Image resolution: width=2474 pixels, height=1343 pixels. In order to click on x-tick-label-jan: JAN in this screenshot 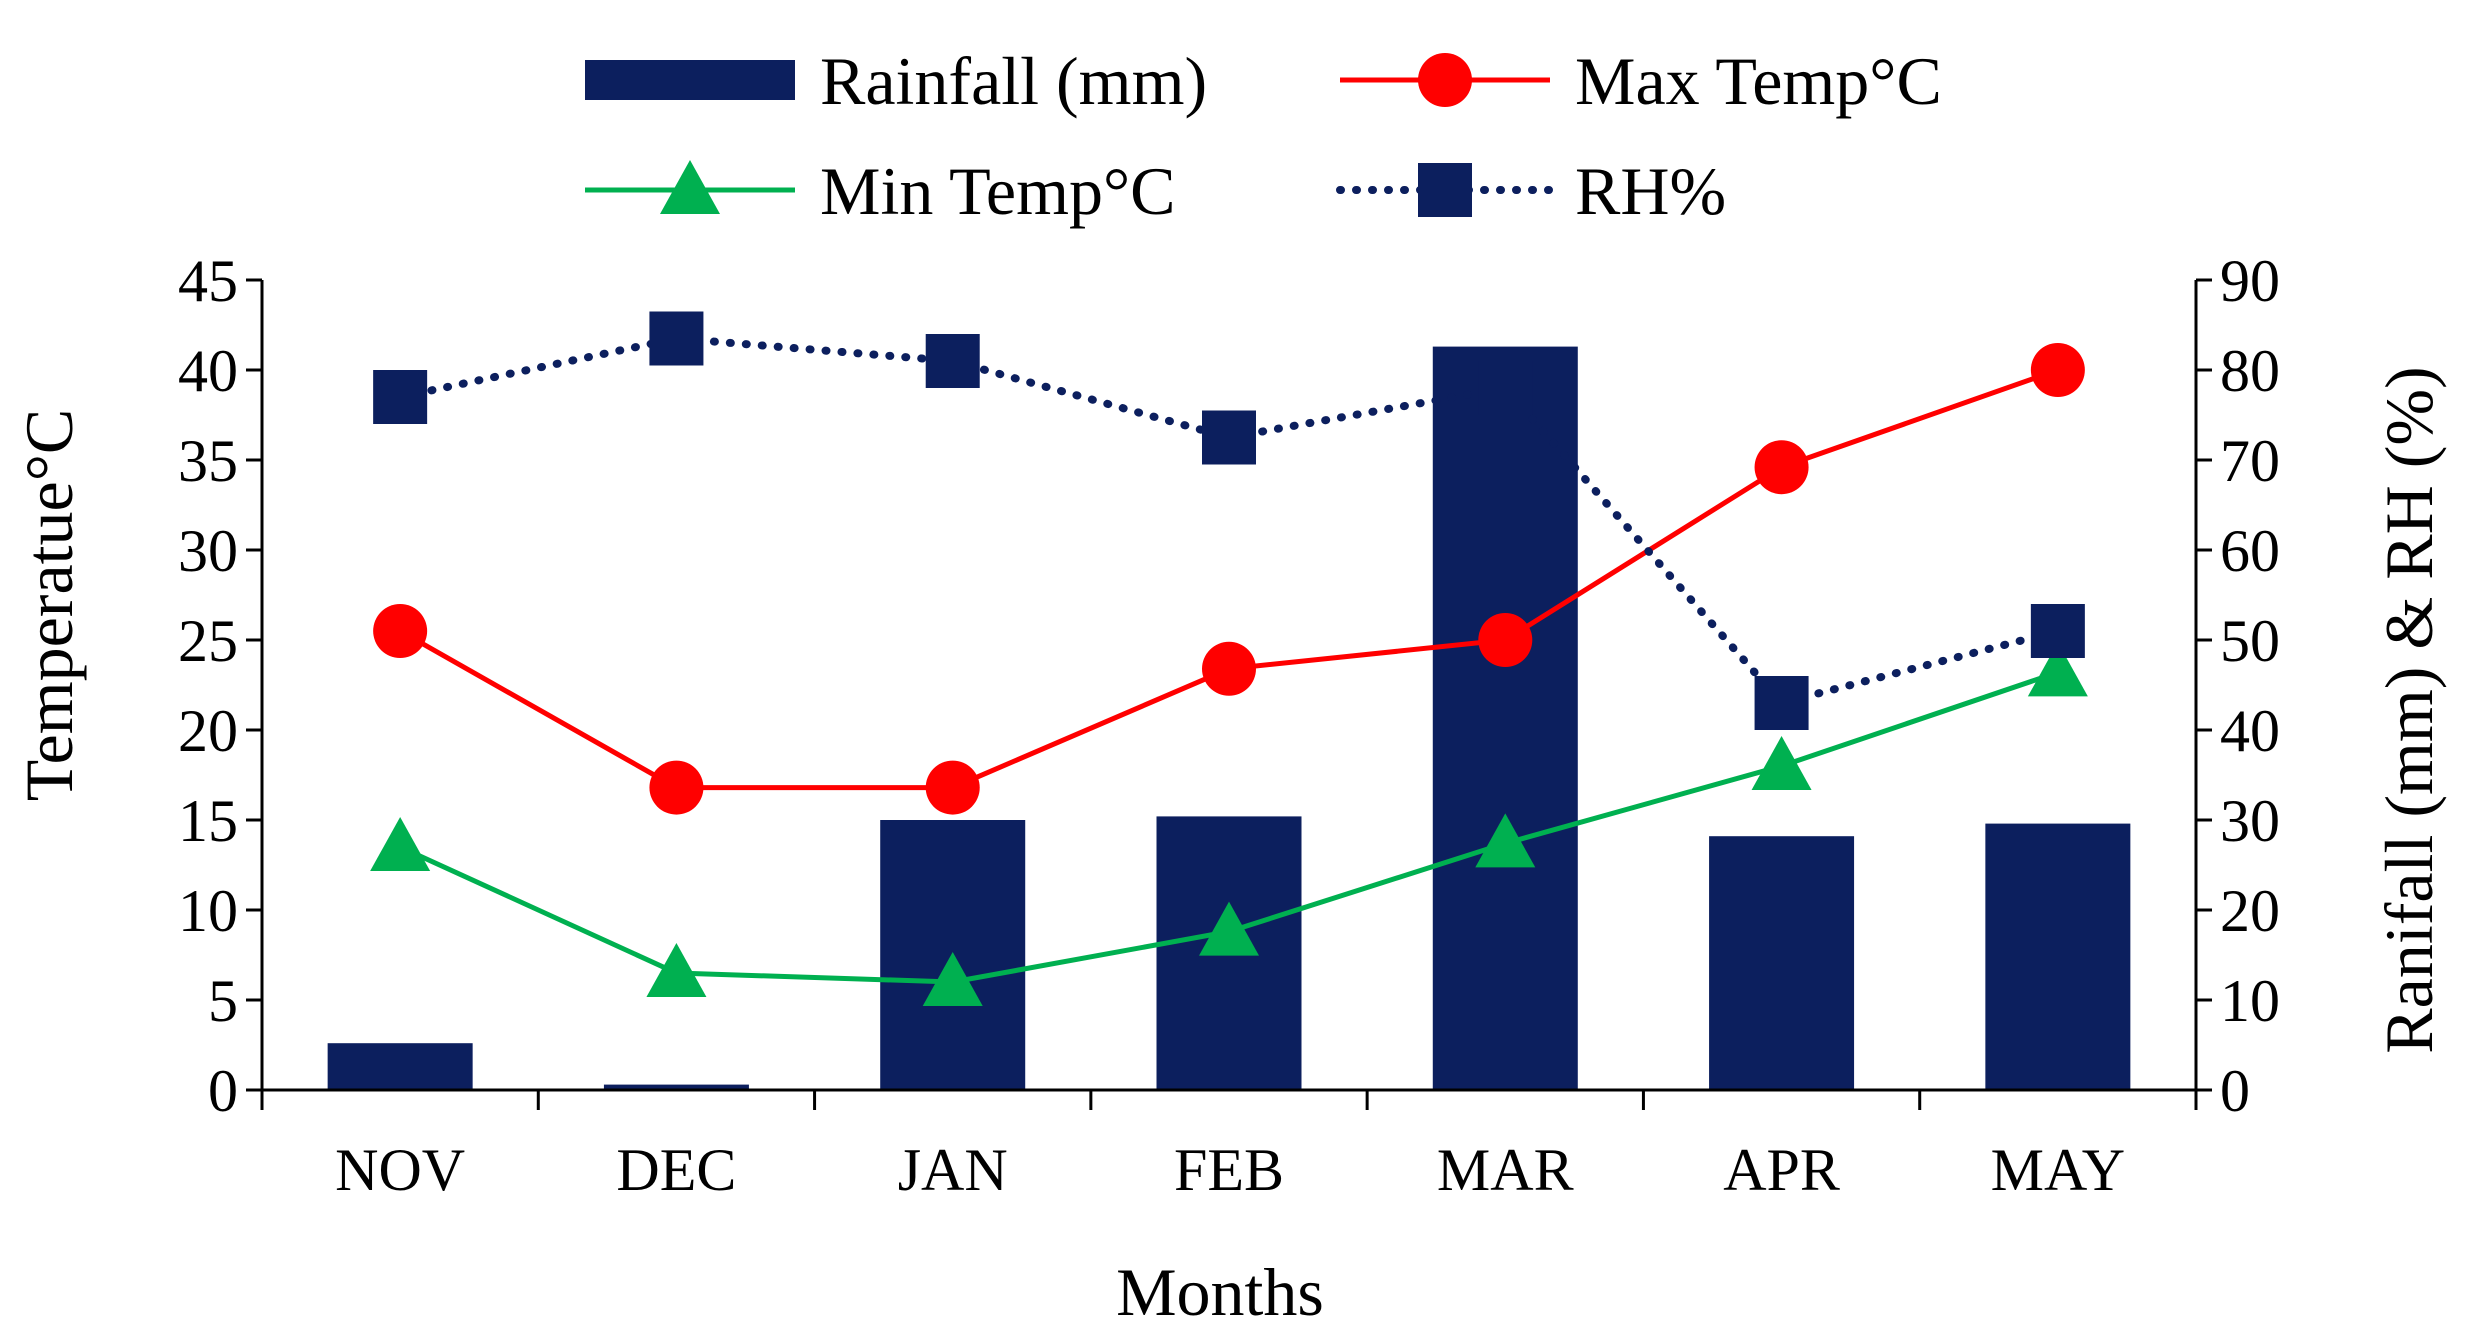, I will do `click(953, 1170)`.